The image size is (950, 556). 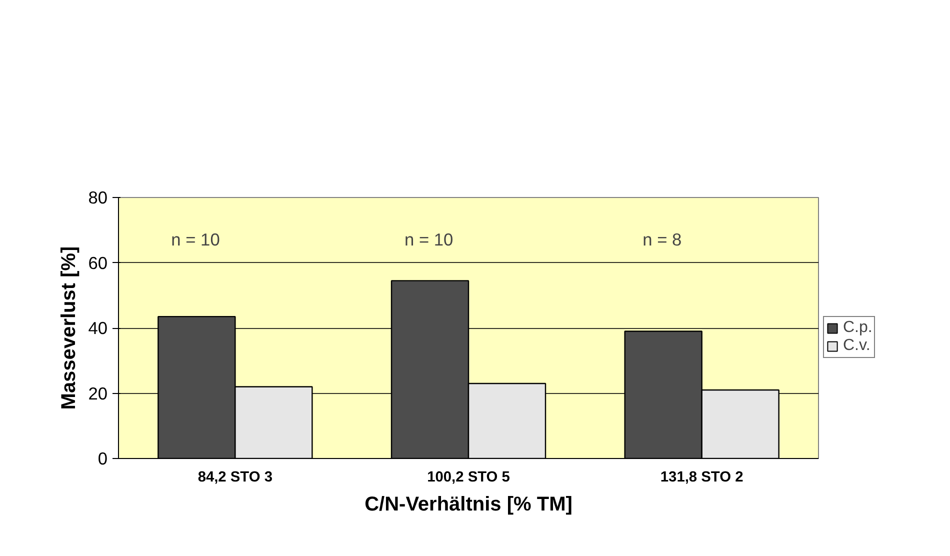 I want to click on x-tick-label: 84,2 STO 3, so click(x=235, y=478).